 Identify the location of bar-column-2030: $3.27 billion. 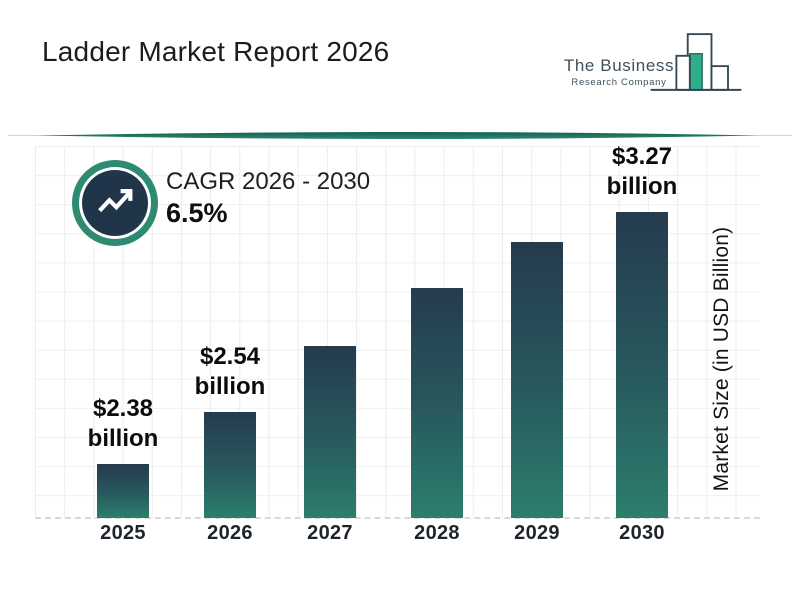
(642, 330).